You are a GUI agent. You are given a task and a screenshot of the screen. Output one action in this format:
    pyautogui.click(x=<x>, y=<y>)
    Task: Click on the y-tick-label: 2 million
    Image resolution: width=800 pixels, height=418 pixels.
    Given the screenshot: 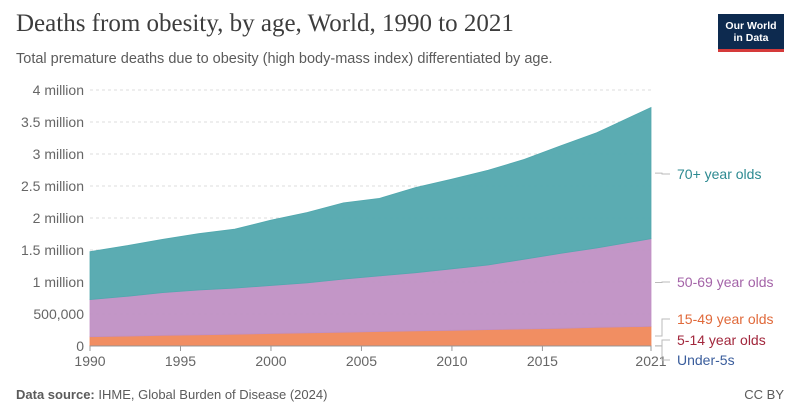 What is the action you would take?
    pyautogui.click(x=58, y=218)
    